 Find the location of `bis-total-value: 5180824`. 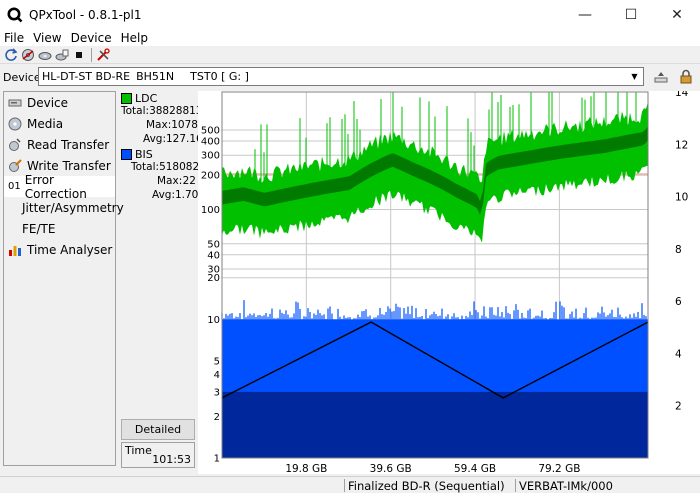

bis-total-value: 5180824 is located at coordinates (182, 167).